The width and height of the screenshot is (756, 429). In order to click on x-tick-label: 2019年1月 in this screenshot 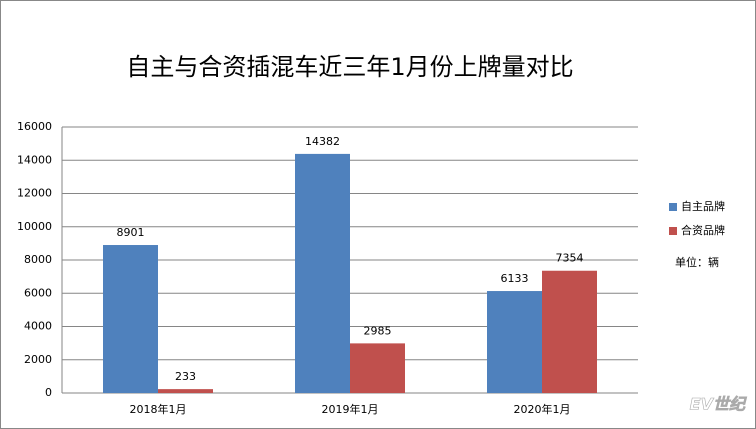, I will do `click(350, 409)`.